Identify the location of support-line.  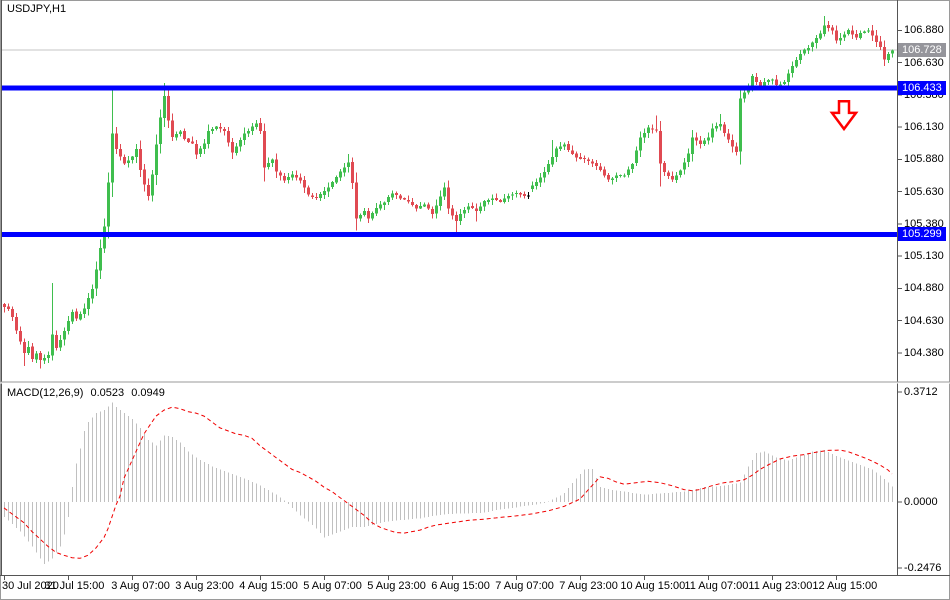
(449, 234).